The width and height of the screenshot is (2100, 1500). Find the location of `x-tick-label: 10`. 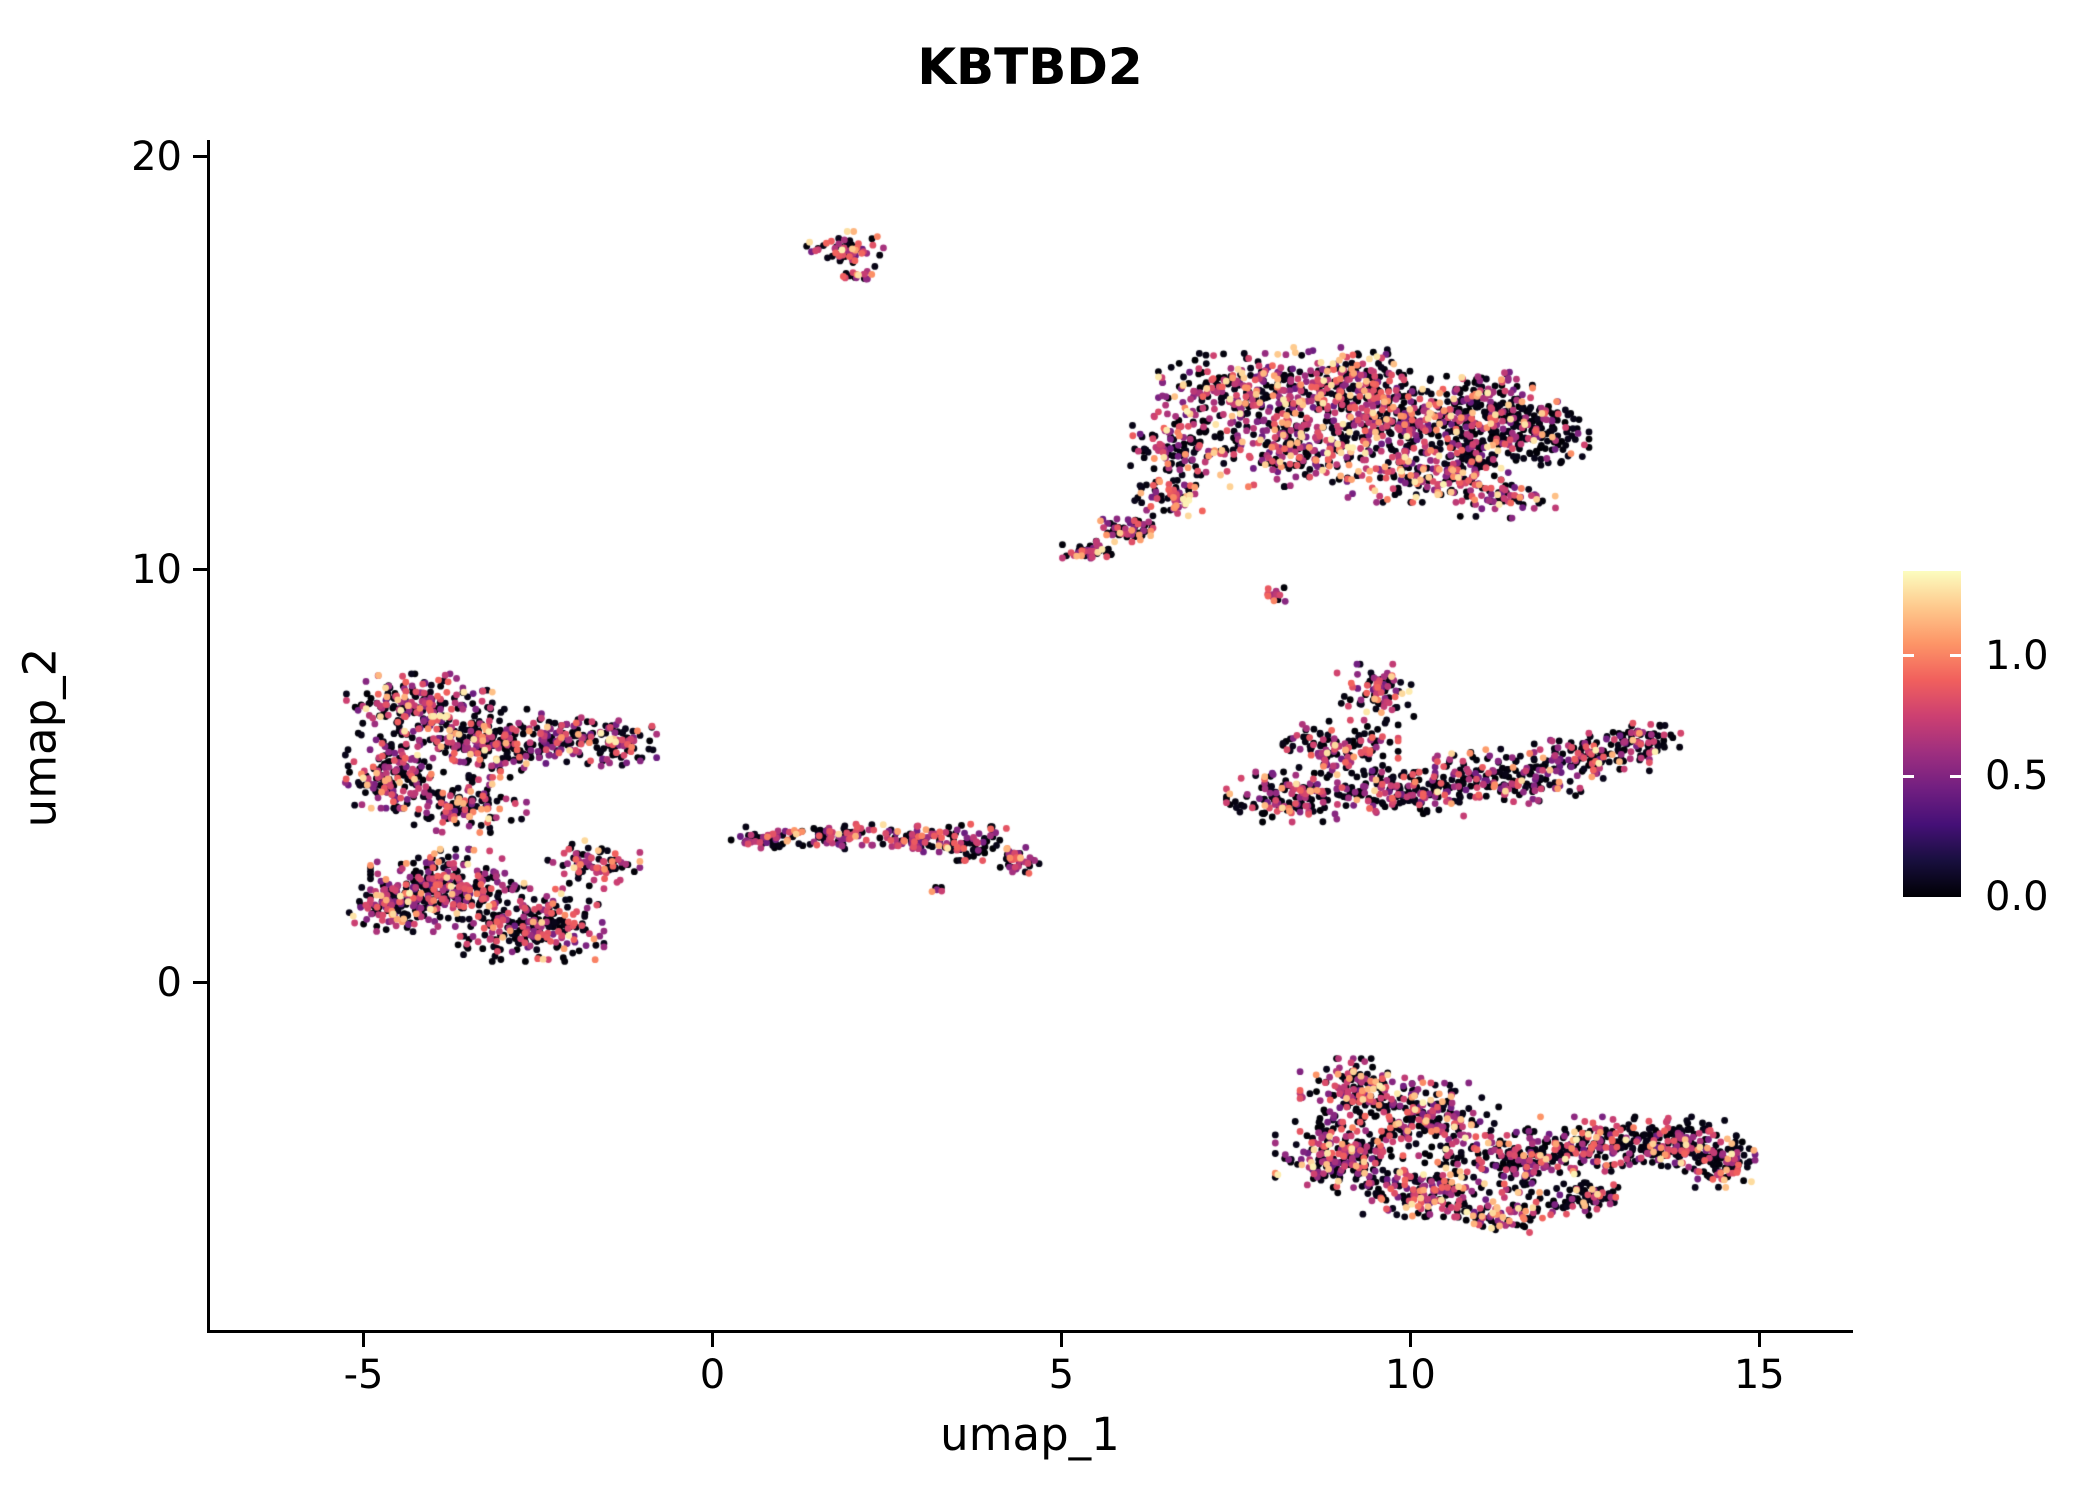

x-tick-label: 10 is located at coordinates (1410, 1375).